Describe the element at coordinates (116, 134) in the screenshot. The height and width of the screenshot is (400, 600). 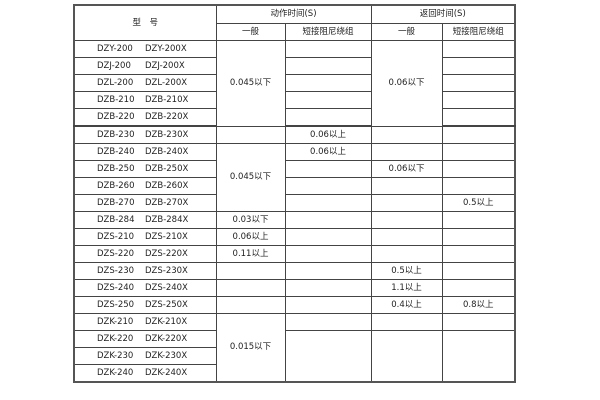
I see `model-name: DZB-230` at that location.